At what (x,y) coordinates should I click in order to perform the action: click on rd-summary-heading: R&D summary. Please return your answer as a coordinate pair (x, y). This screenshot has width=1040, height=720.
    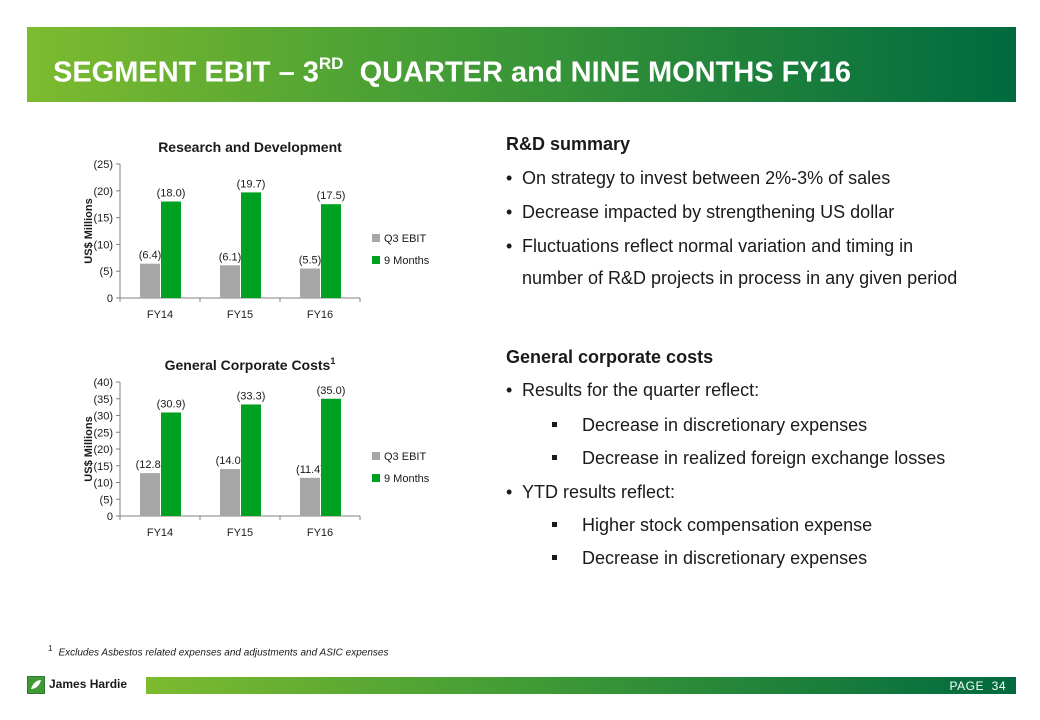
    Looking at the image, I should click on (568, 144).